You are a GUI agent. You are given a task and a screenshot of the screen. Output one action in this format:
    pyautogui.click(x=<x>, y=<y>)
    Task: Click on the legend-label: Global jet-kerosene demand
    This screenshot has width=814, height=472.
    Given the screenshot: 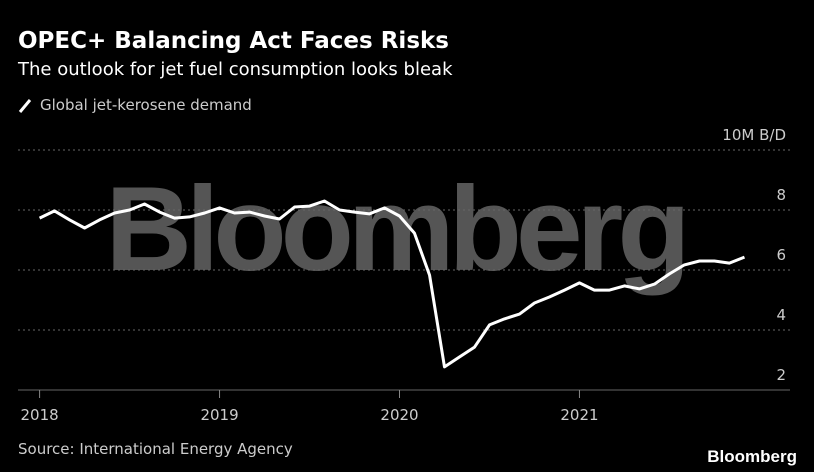 What is the action you would take?
    pyautogui.click(x=146, y=105)
    